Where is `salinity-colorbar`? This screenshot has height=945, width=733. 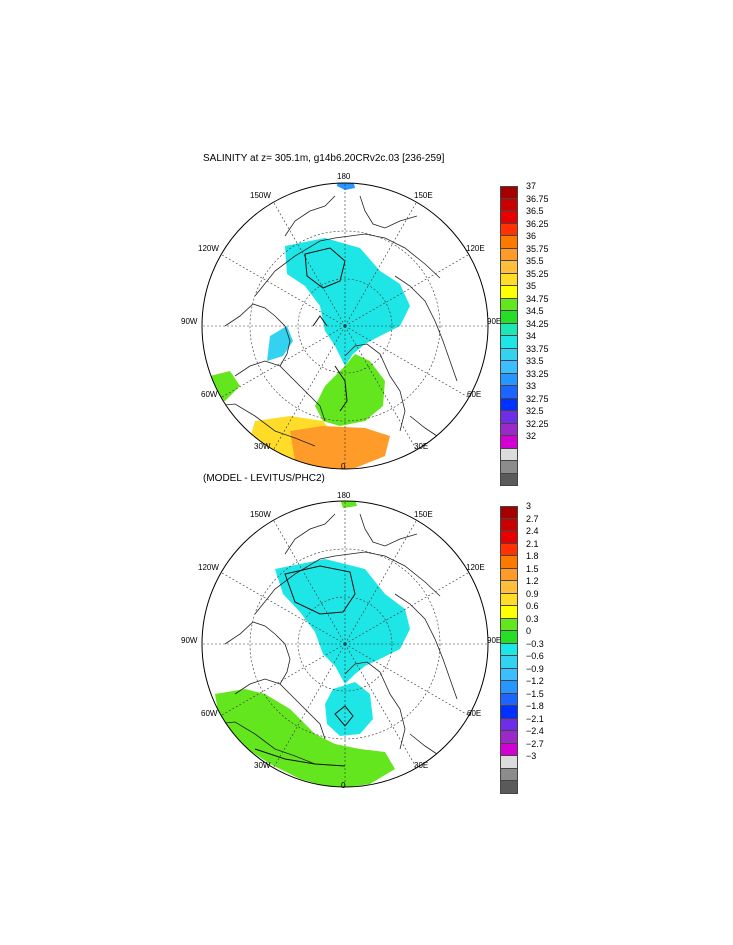 salinity-colorbar is located at coordinates (509, 336).